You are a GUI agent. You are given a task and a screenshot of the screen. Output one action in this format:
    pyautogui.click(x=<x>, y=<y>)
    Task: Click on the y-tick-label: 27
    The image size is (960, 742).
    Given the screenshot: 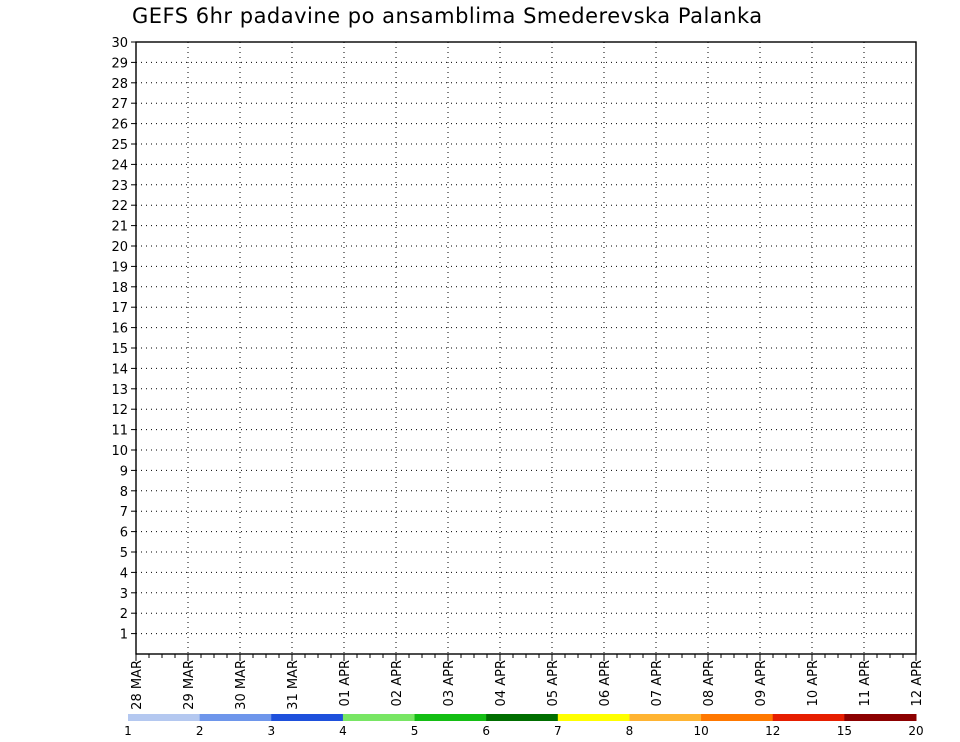 What is the action you would take?
    pyautogui.click(x=119, y=104)
    